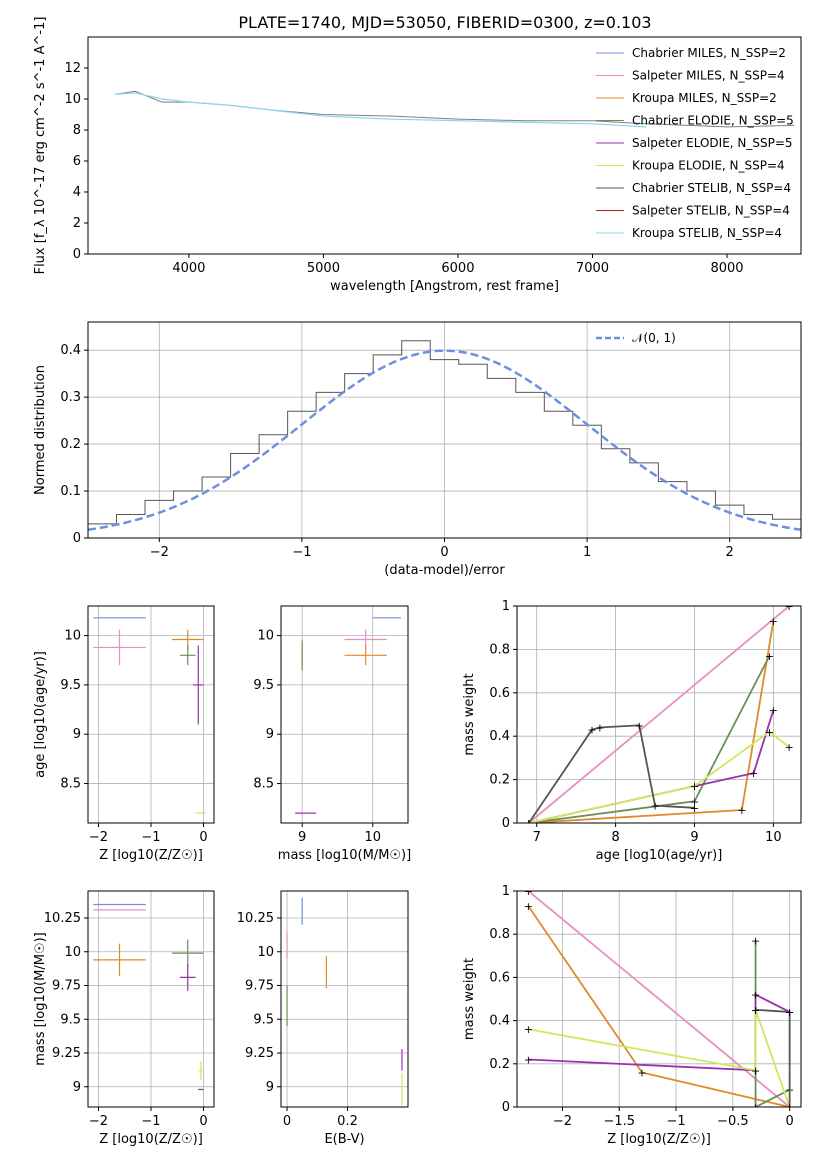 The height and width of the screenshot is (1170, 819). Describe the element at coordinates (380, 110) in the screenshot. I see `spectrum-model-line` at that location.